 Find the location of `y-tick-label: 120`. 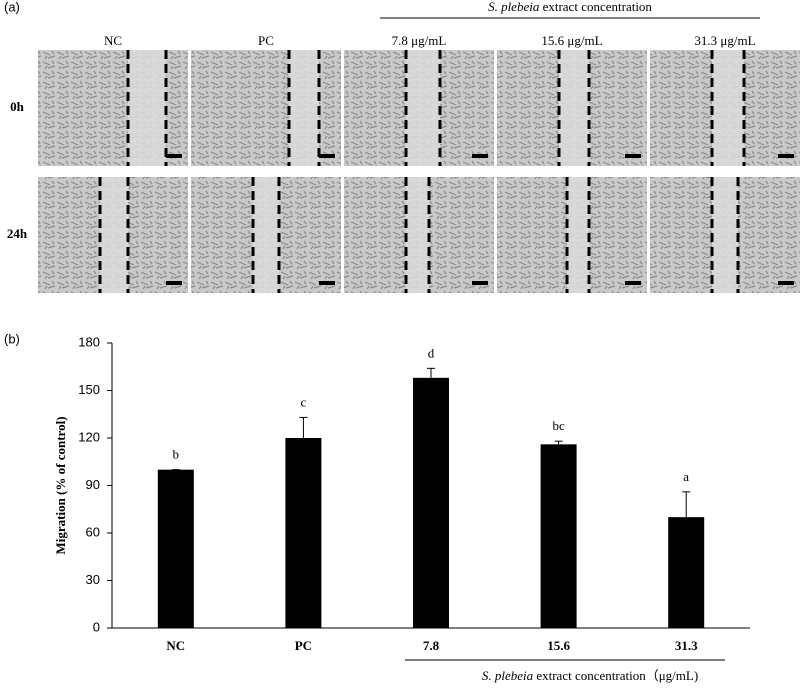

y-tick-label: 120 is located at coordinates (89, 436).